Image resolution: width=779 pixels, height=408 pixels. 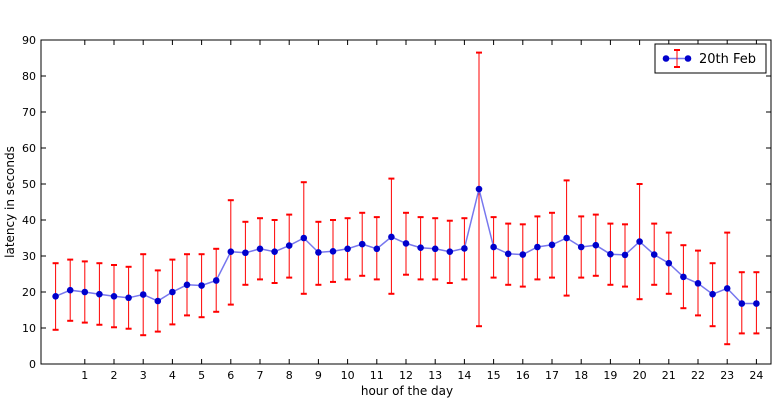 I want to click on y-axis-title-group: latency in seconds, so click(x=10, y=202).